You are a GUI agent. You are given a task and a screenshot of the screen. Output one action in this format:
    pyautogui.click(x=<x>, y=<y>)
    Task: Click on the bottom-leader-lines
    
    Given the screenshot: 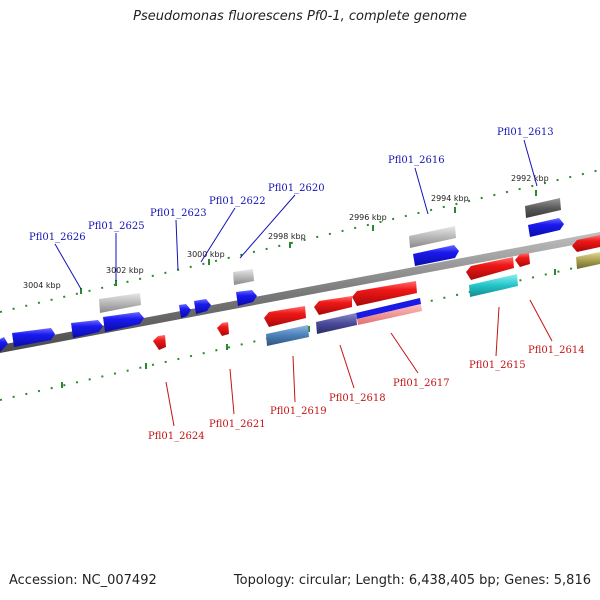 What is the action you would take?
    pyautogui.click(x=359, y=363)
    